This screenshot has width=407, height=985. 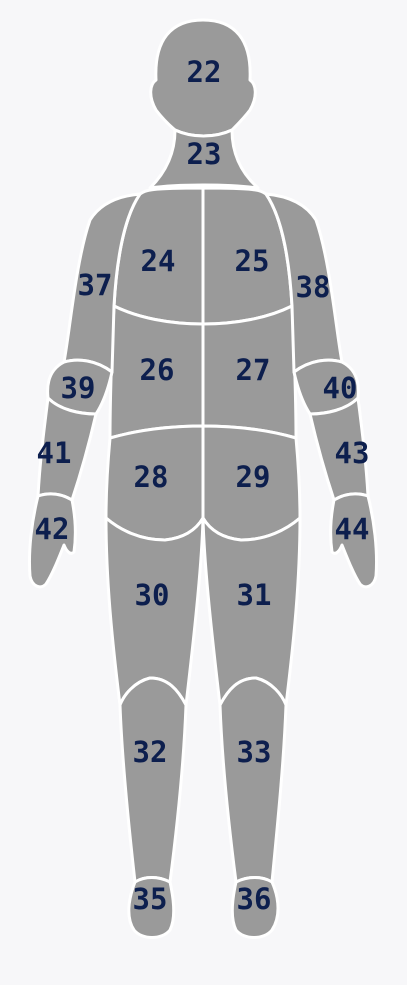 What do you see at coordinates (151, 907) in the screenshot?
I see `zone-35-foot-left` at bounding box center [151, 907].